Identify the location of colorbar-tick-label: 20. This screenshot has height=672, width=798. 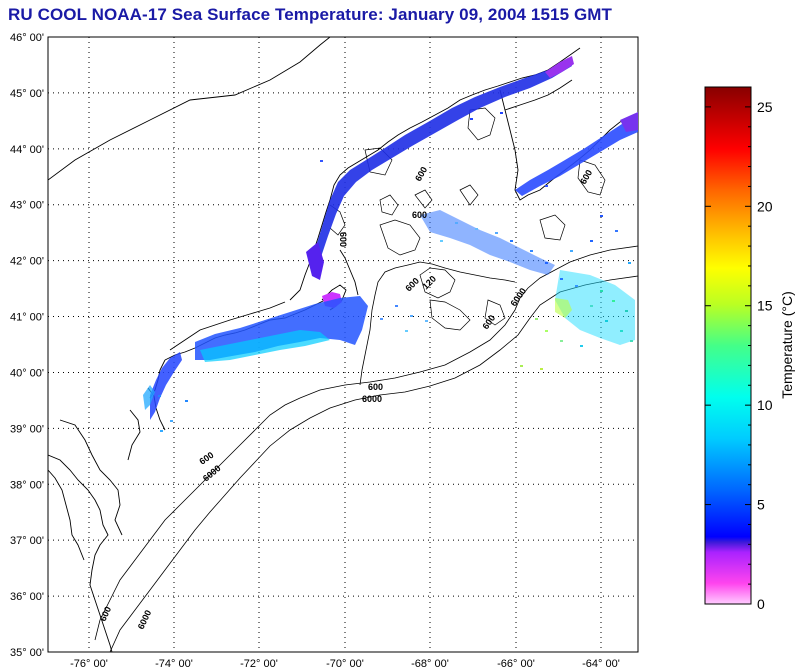
(765, 206).